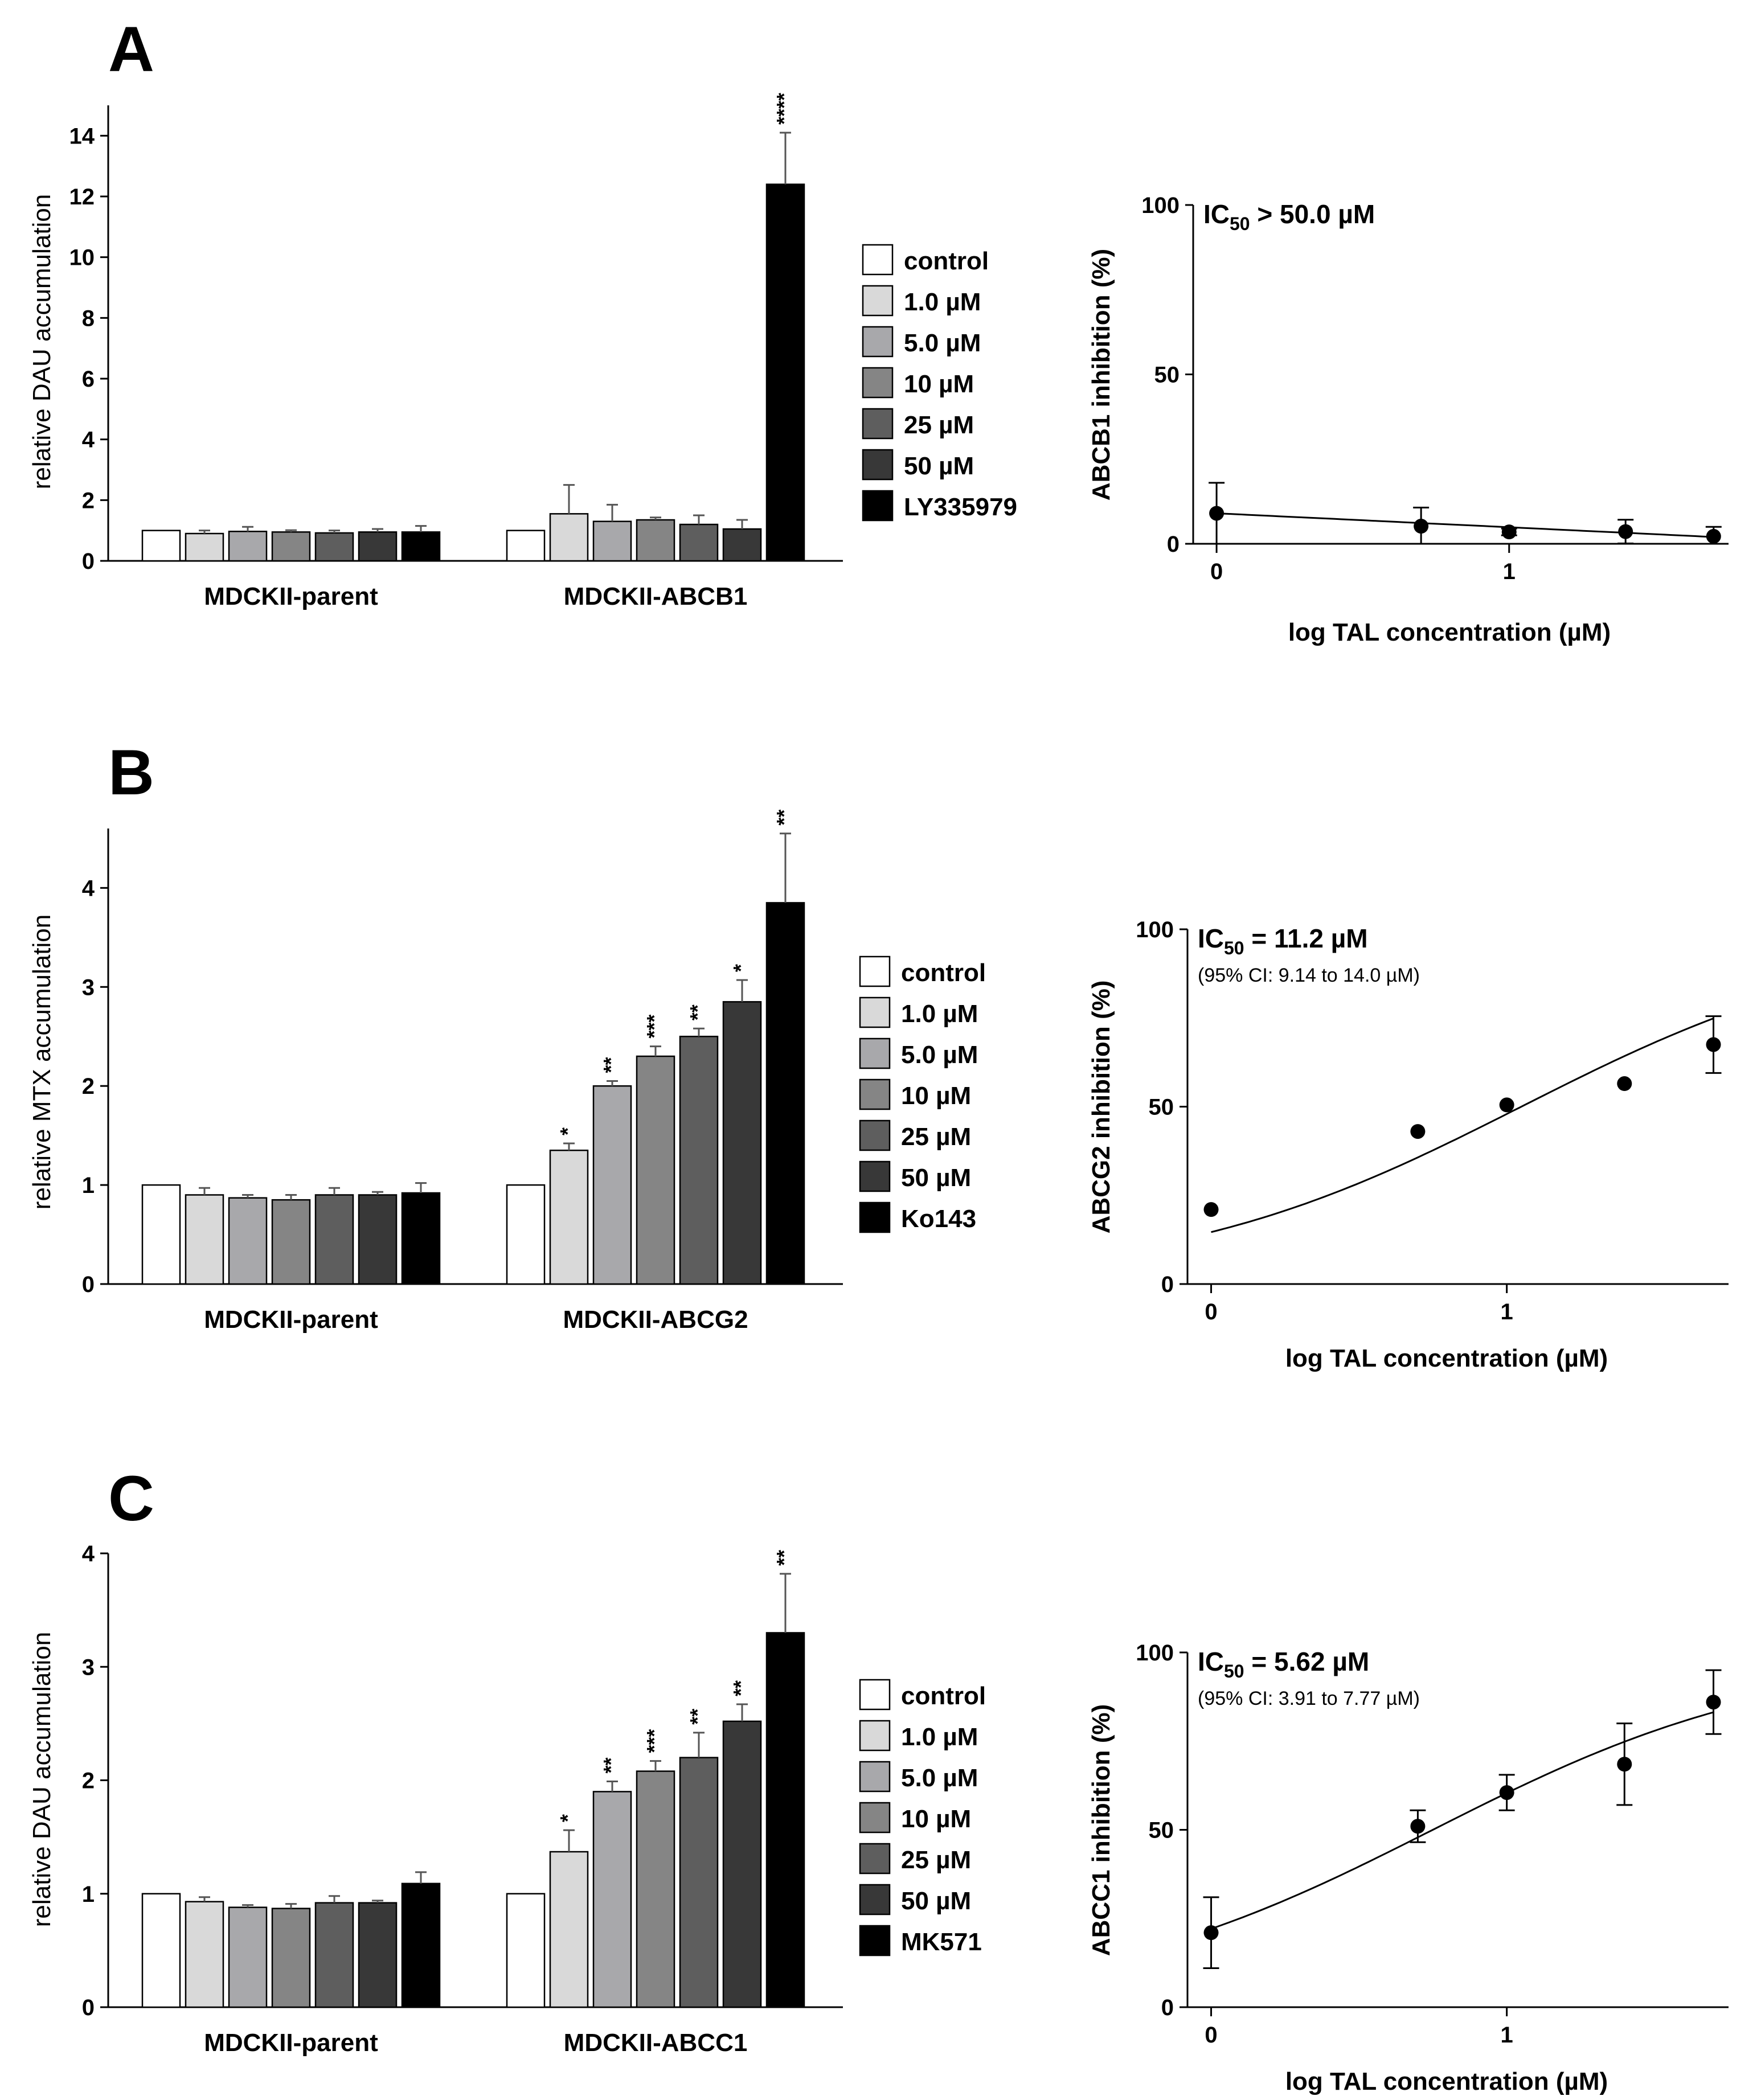 The width and height of the screenshot is (1761, 2100). What do you see at coordinates (923, 1094) in the screenshot?
I see `legend: control 1.0 µM 5.0 µM 10 µM 25 µM 50 µM Ko143` at bounding box center [923, 1094].